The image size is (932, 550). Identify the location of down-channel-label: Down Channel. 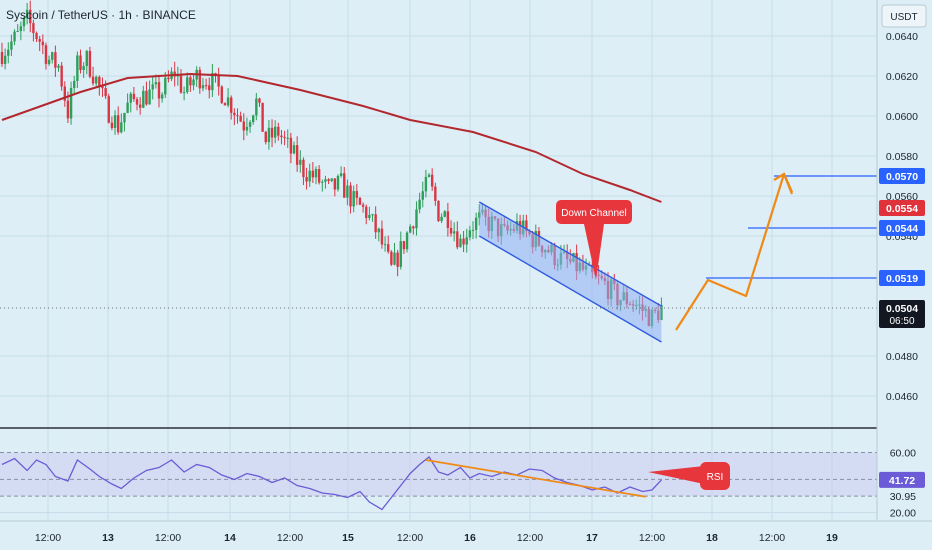
(594, 213).